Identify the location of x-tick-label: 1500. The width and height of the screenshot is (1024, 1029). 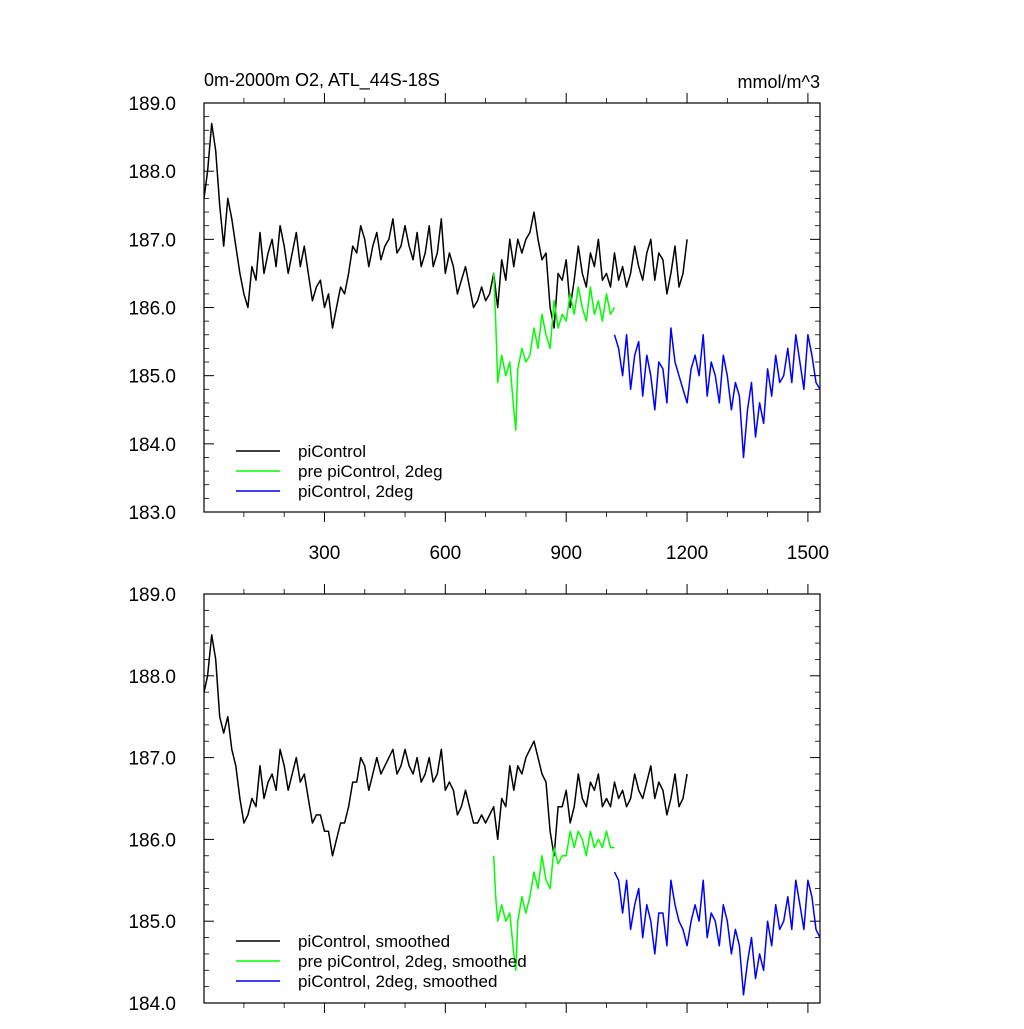
(808, 553).